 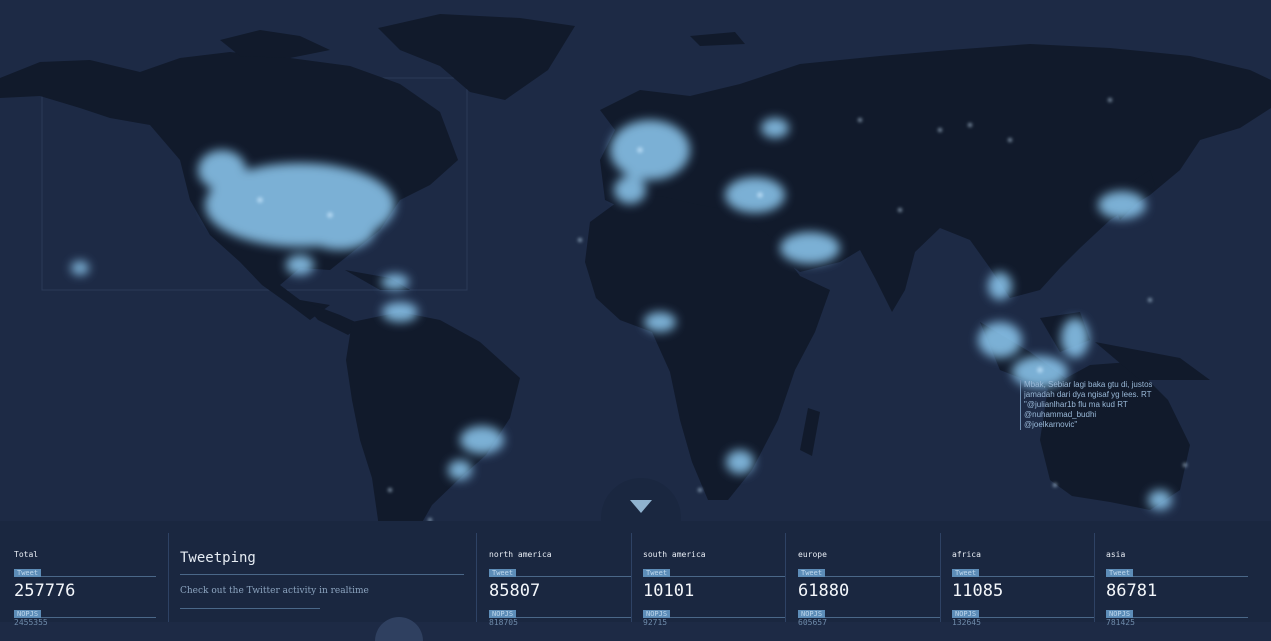 What do you see at coordinates (669, 591) in the screenshot?
I see `tweet-count: 10101` at bounding box center [669, 591].